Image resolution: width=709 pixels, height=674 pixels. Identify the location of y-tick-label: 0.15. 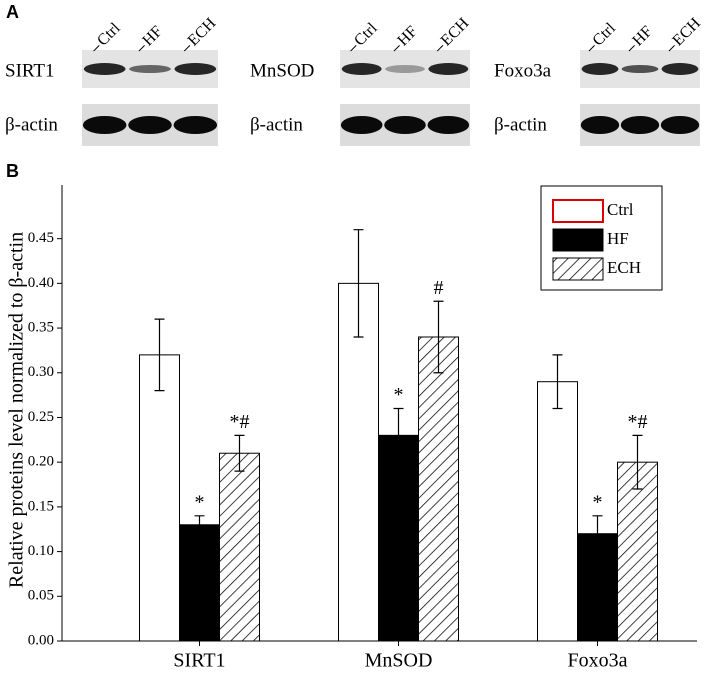
(41, 506).